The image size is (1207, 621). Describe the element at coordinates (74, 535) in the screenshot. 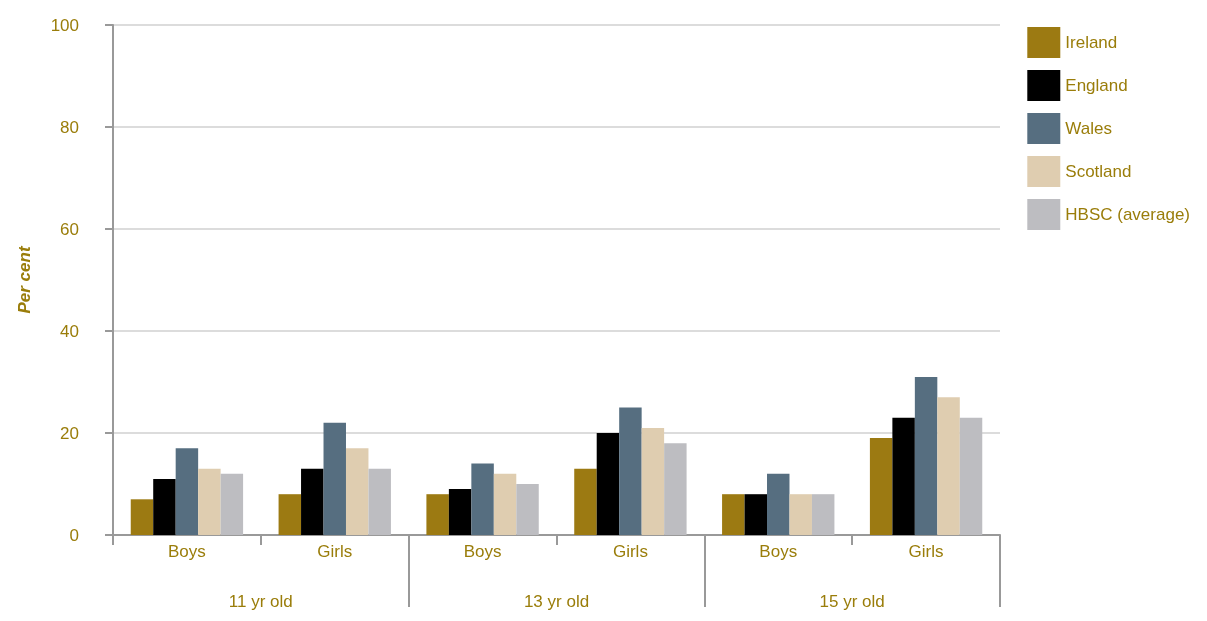

I see `y-tick-label: 0` at that location.